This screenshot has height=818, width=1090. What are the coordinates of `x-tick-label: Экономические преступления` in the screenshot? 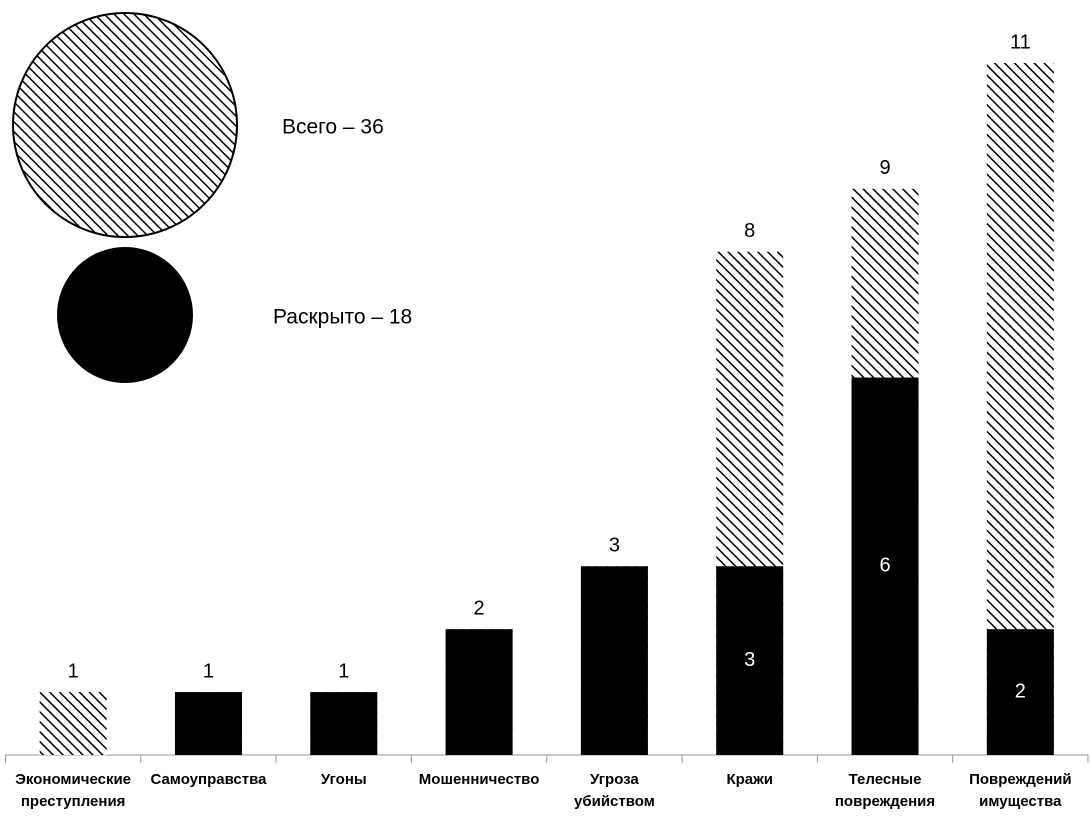 It's located at (73, 790).